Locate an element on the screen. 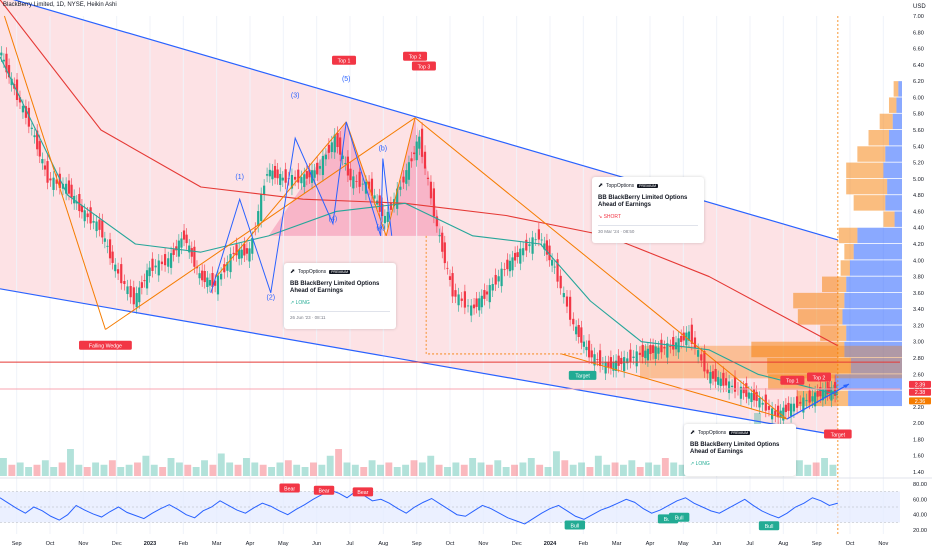 This screenshot has height=550, width=932. chart-annotation: (2) is located at coordinates (270, 297).